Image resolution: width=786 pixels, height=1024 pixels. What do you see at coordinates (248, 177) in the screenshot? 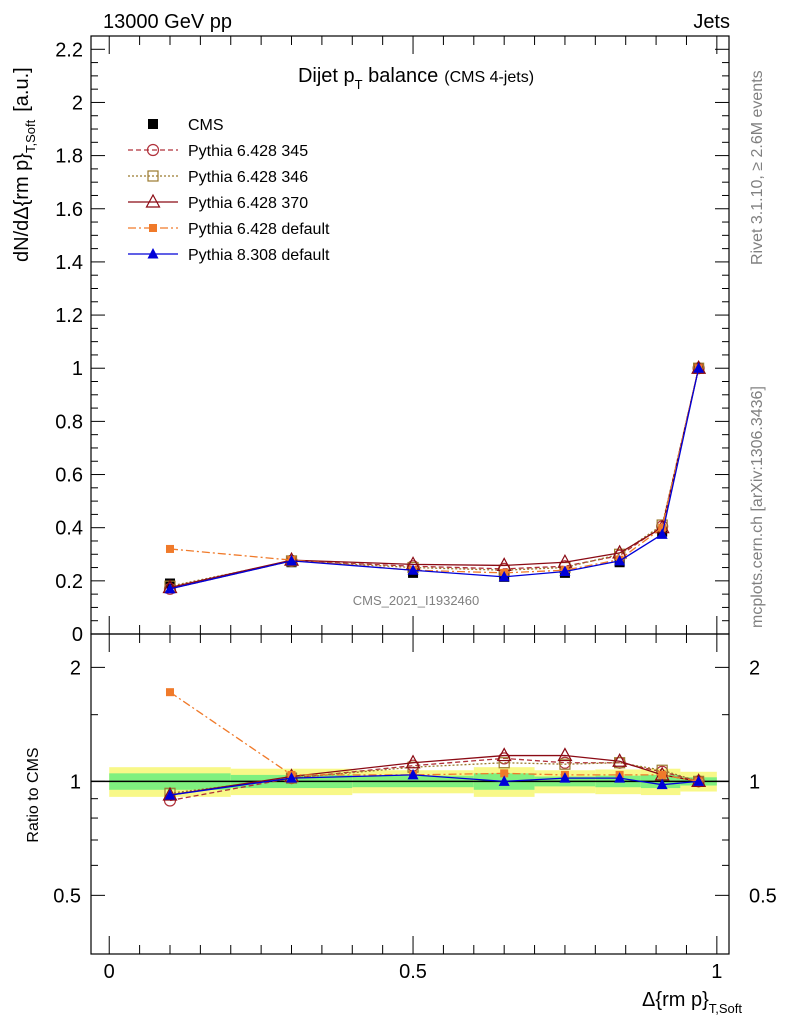
I see `legend-label: Pythia 6.428 346` at bounding box center [248, 177].